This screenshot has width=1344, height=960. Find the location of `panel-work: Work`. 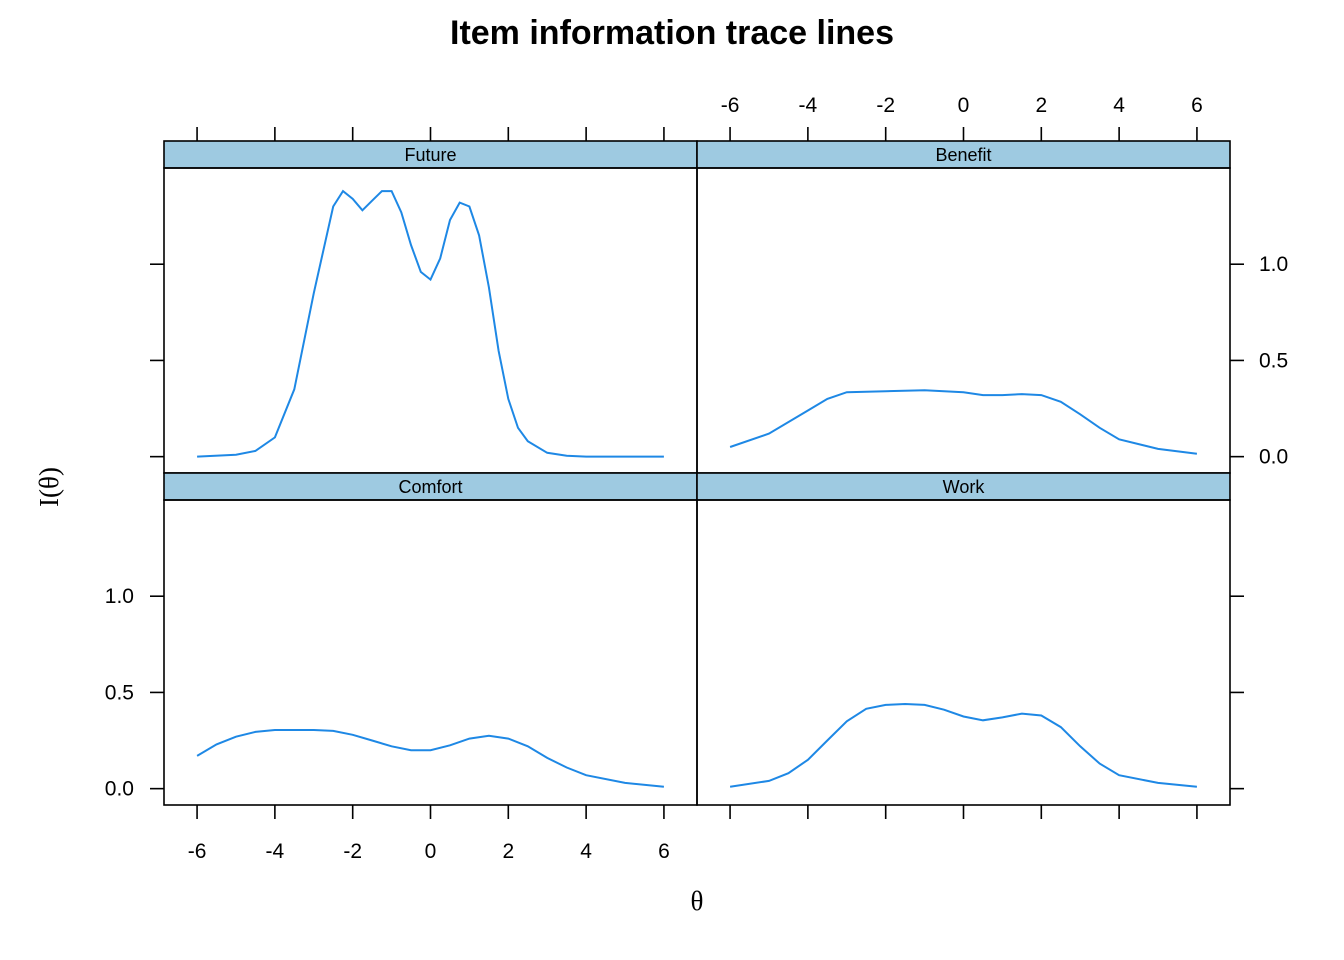

panel-work: Work is located at coordinates (963, 639).